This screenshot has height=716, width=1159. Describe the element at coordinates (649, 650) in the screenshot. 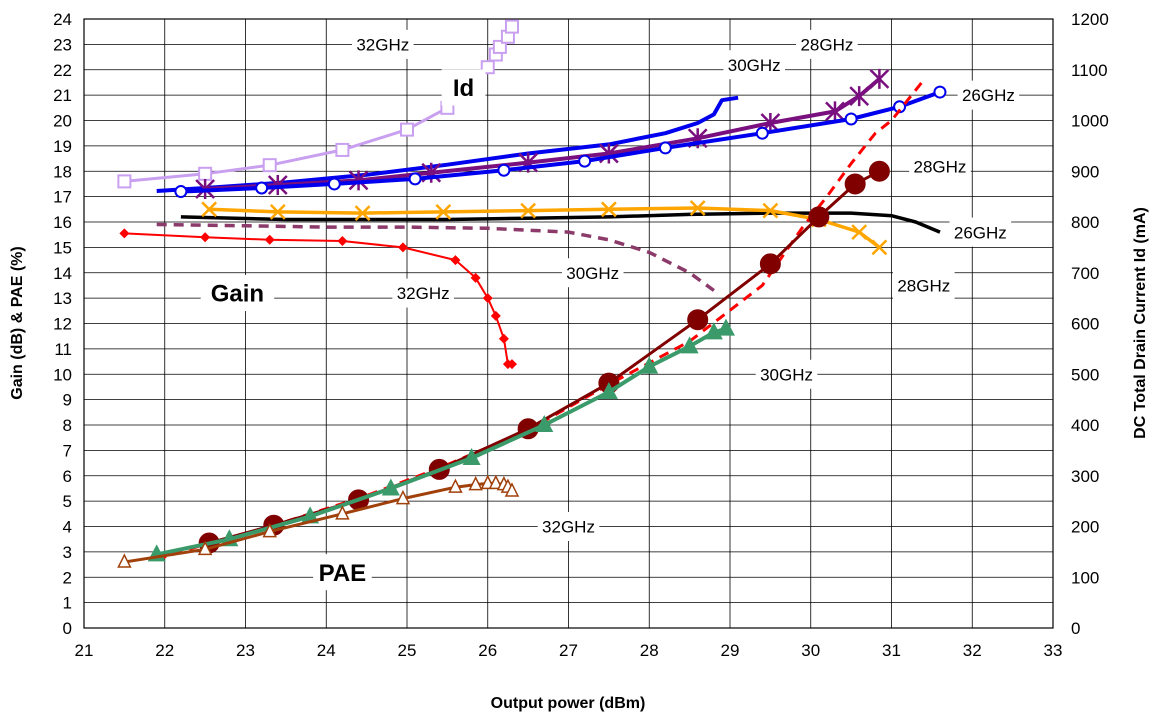

I see `x-tick-label: 28` at that location.